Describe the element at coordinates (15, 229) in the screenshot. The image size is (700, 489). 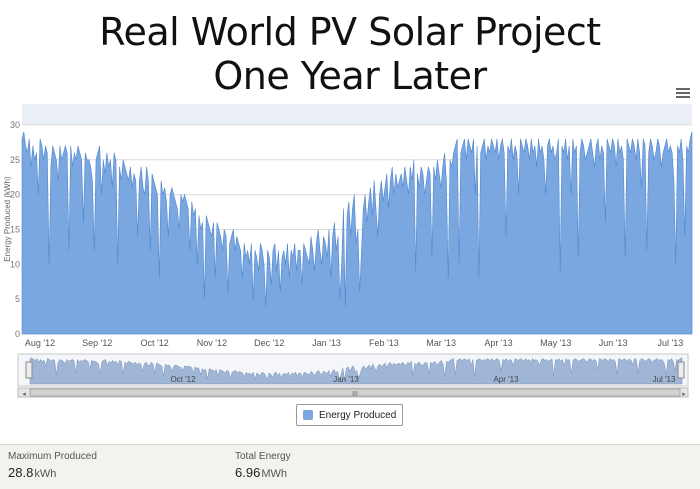
I see `y-tick-label: 15` at that location.